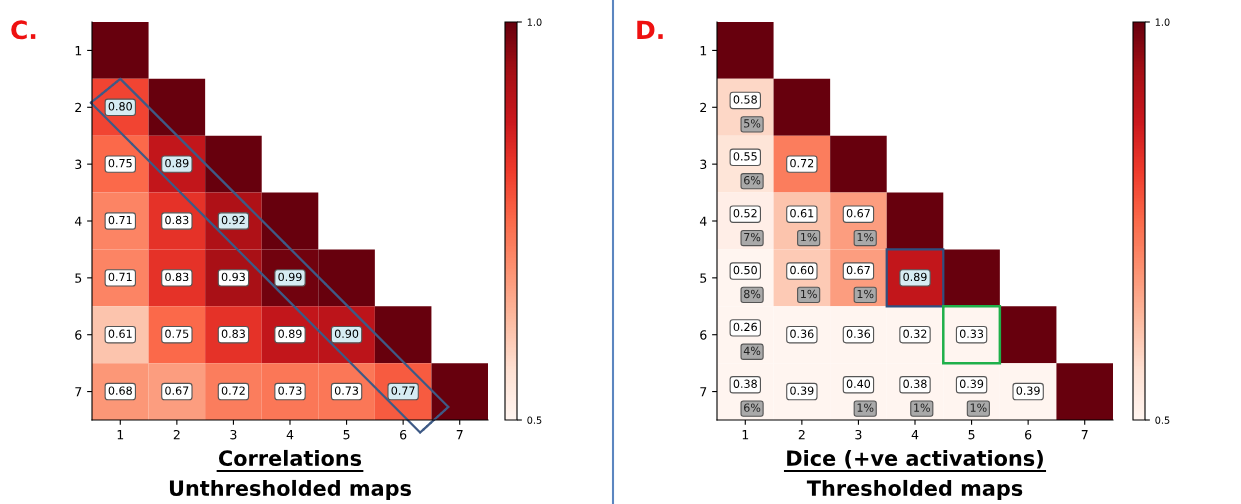 The height and width of the screenshot is (504, 1241). I want to click on text: 0.55 6%, so click(747, 168).